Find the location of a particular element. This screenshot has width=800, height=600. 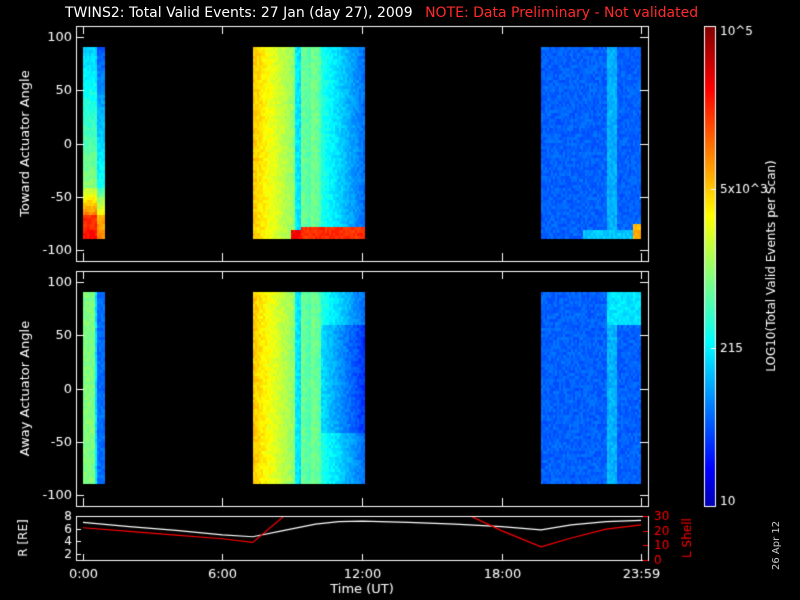

date-stamp: 26 Apr 12 is located at coordinates (776, 545).